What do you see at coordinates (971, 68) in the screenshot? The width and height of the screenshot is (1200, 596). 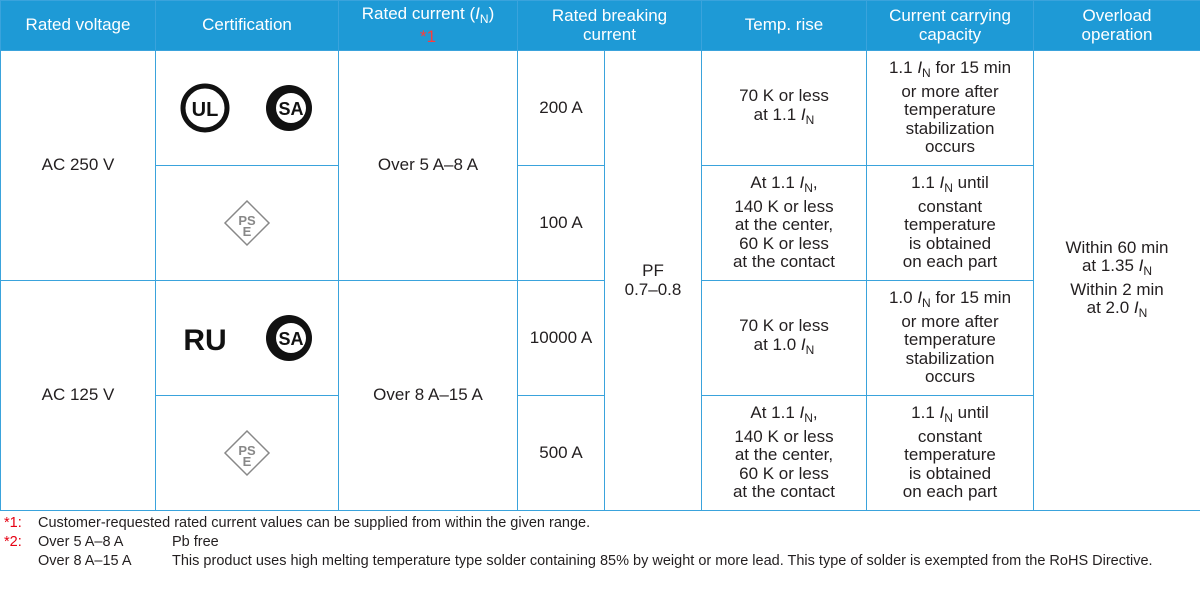 I see `text: for 15 min` at bounding box center [971, 68].